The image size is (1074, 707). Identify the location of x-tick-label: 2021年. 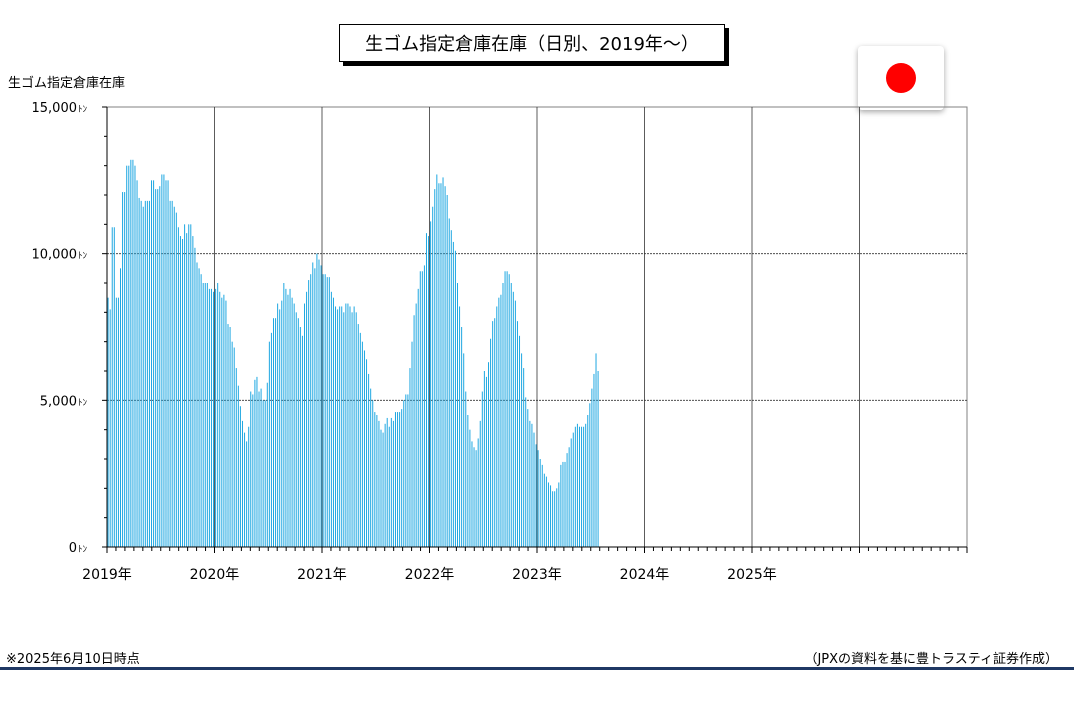
(322, 575).